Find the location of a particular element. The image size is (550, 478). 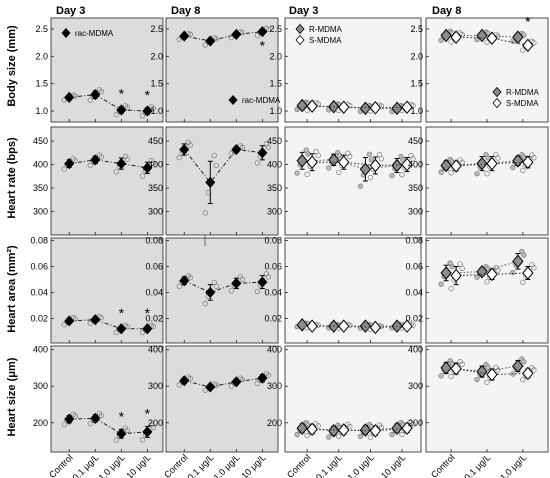

x-group-label: 10 μg/L is located at coordinates (393, 465).